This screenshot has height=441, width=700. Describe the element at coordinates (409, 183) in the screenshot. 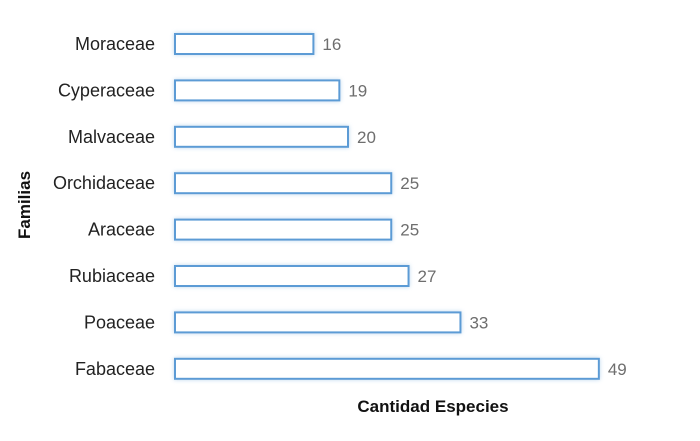

I see `value-label-orchidaceae: 25` at that location.